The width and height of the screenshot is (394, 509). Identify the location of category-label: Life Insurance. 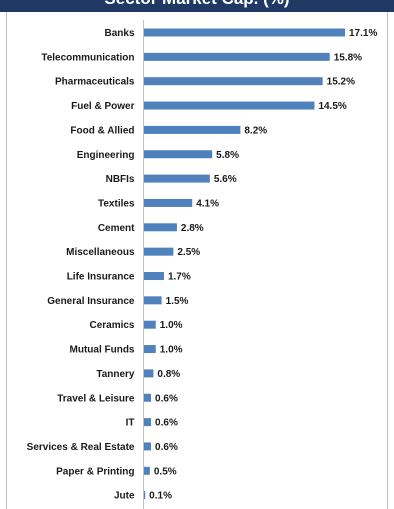
(101, 277).